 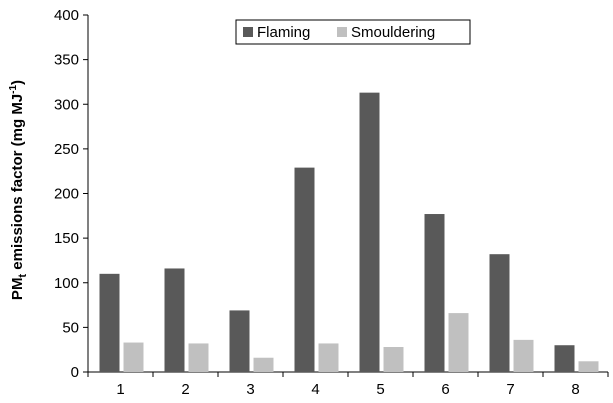 I want to click on legend-swatch-flaming, so click(x=248, y=32).